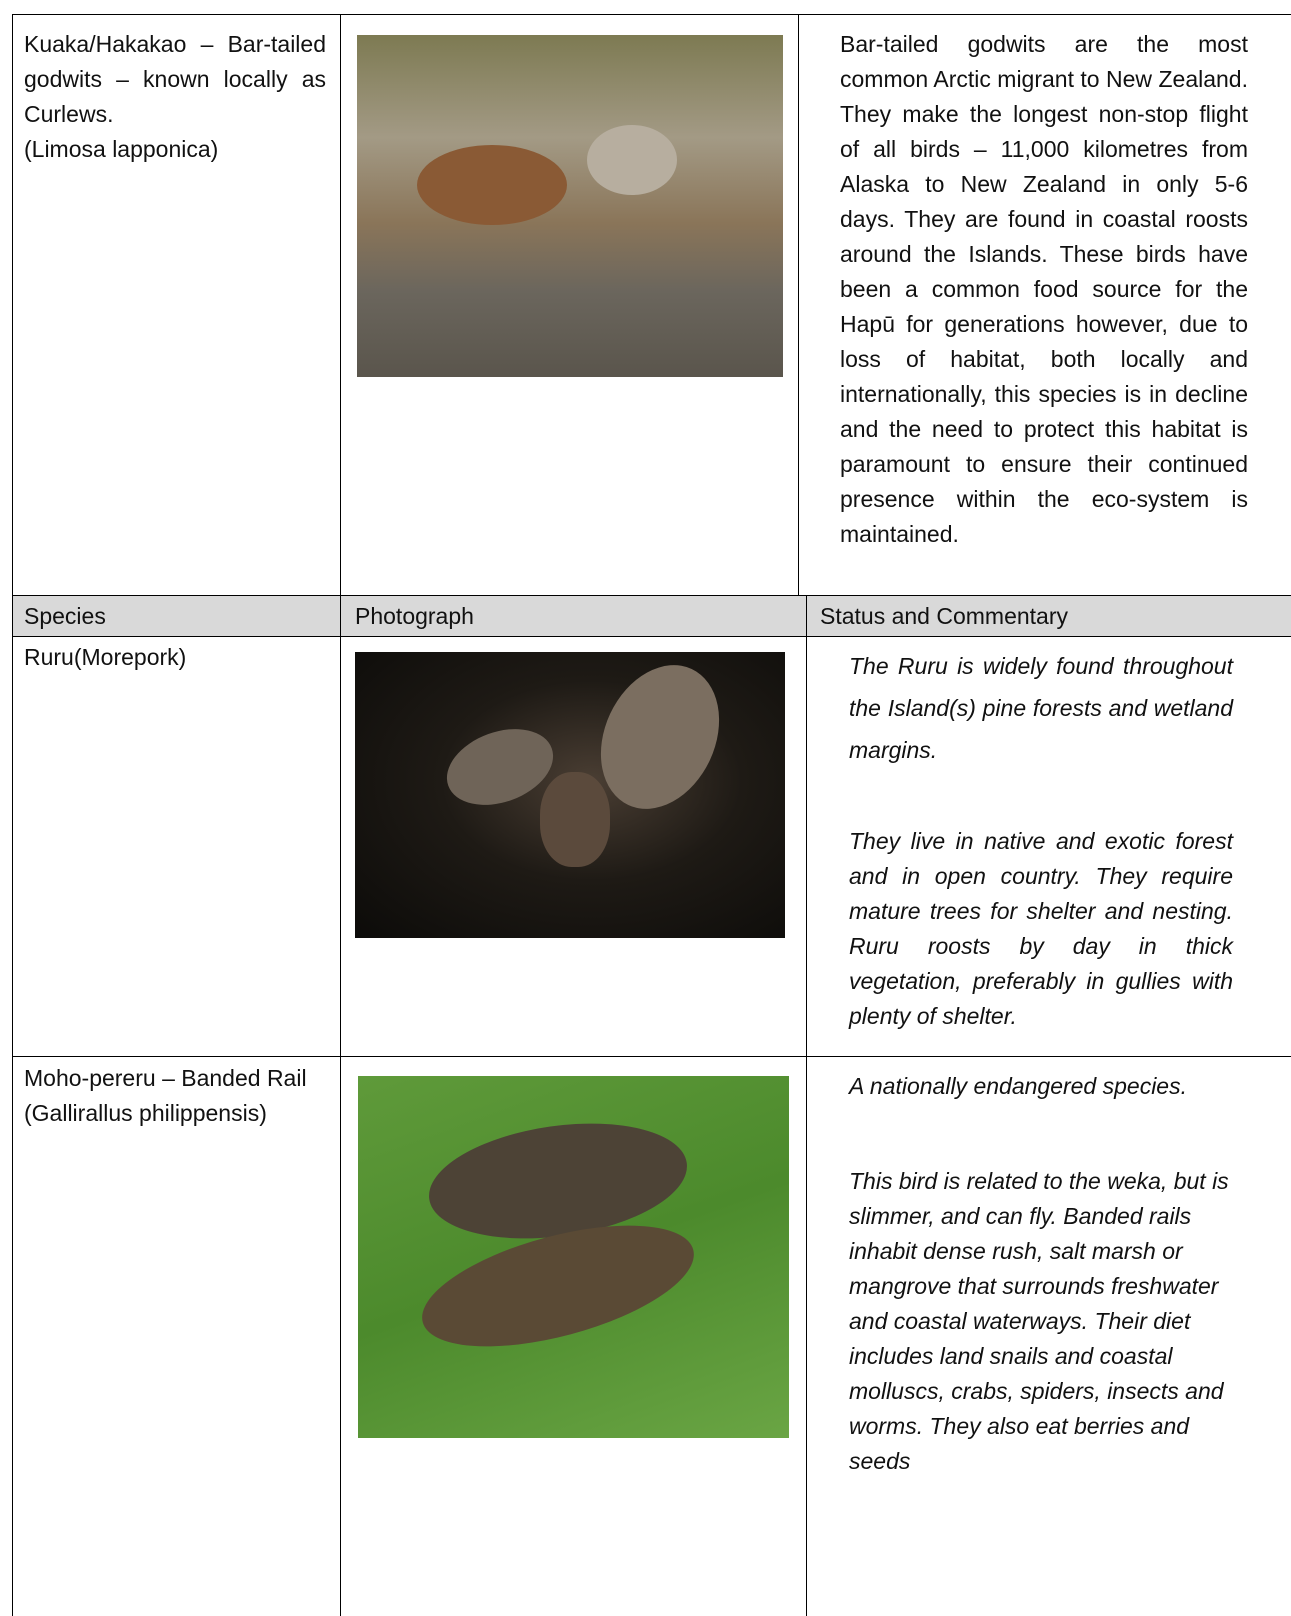 The width and height of the screenshot is (1291, 1616). I want to click on photo-godwit, so click(570, 206).